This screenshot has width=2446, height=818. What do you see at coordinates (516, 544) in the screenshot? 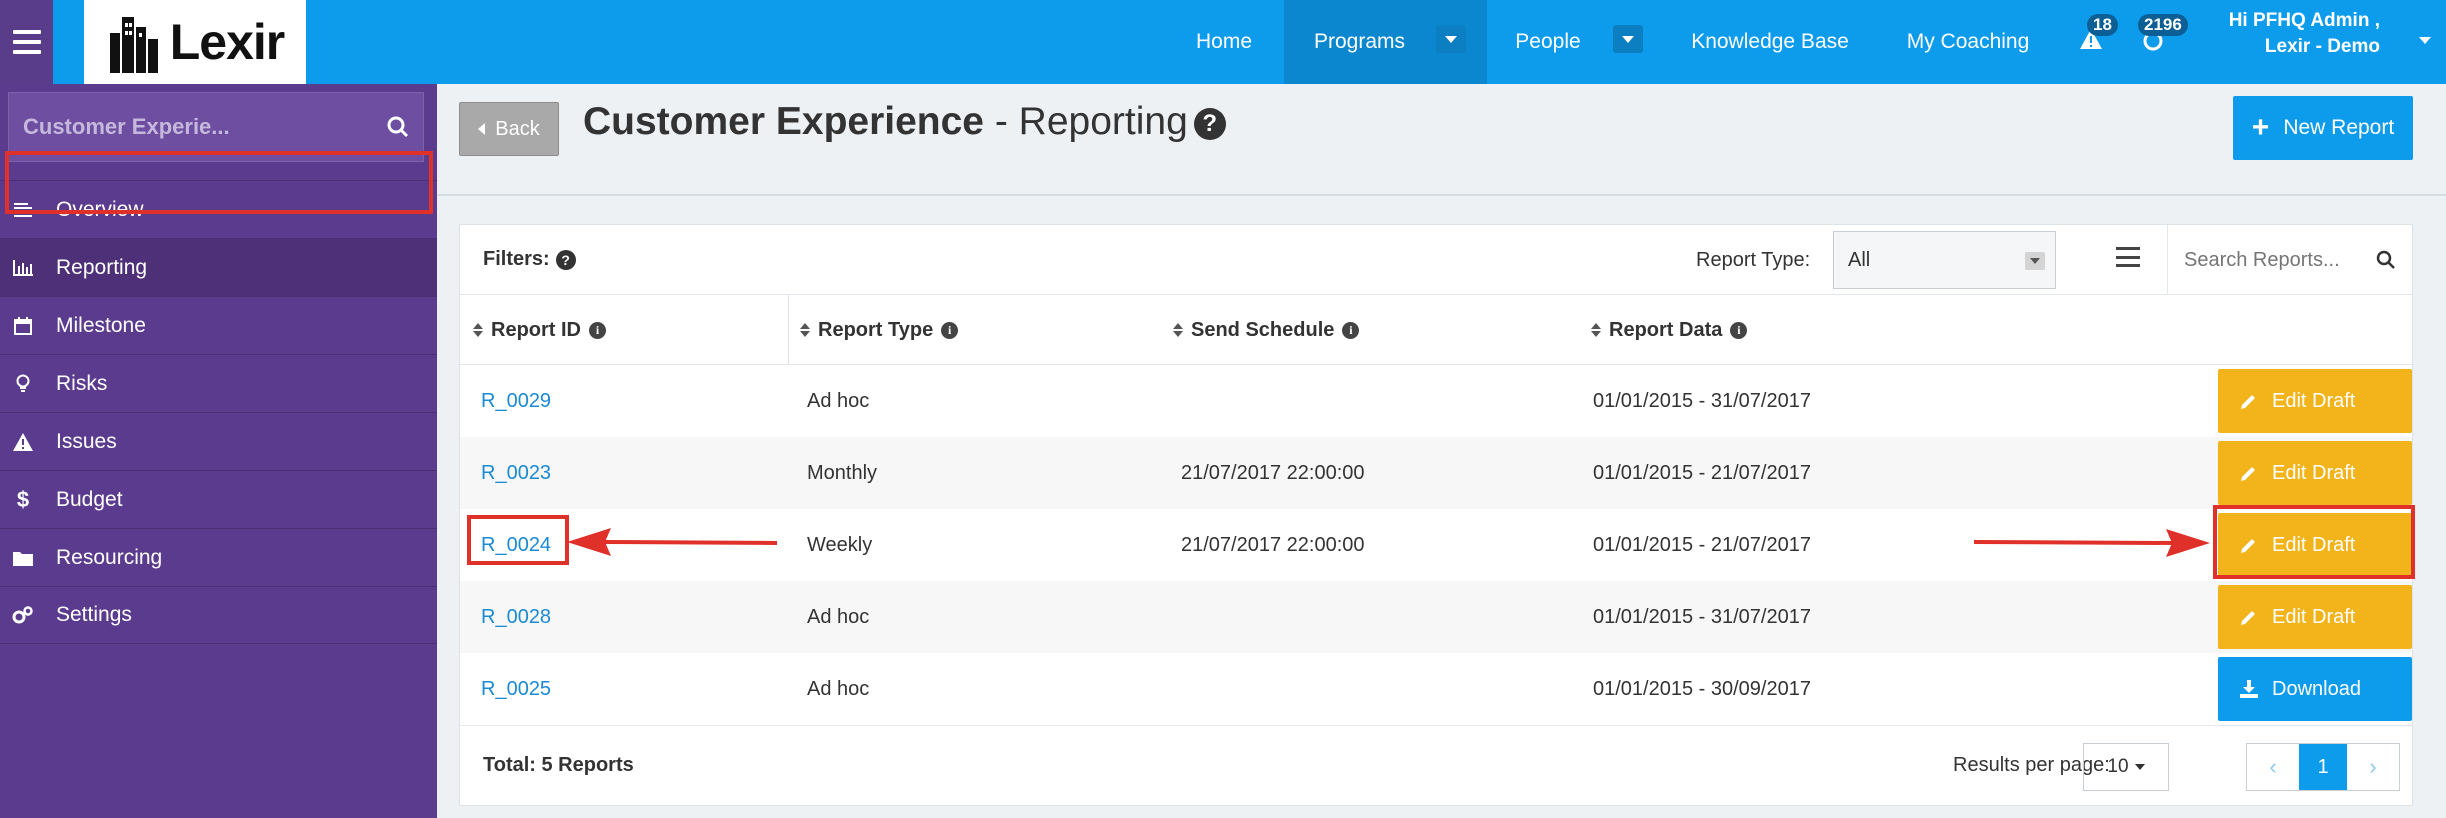
I see `report-id-link: R_0024` at bounding box center [516, 544].